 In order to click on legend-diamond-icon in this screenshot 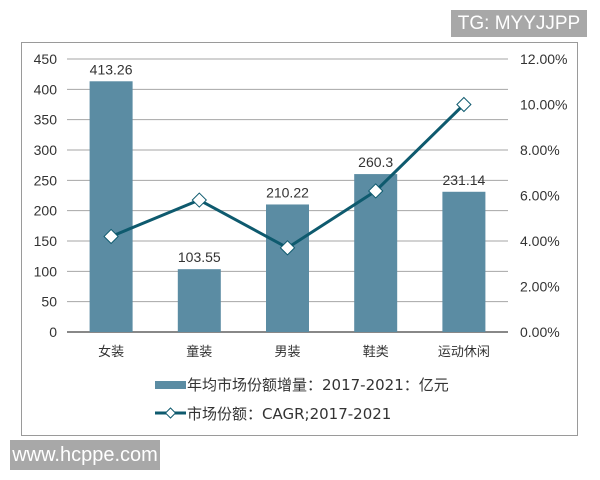, I will do `click(170, 413)`.